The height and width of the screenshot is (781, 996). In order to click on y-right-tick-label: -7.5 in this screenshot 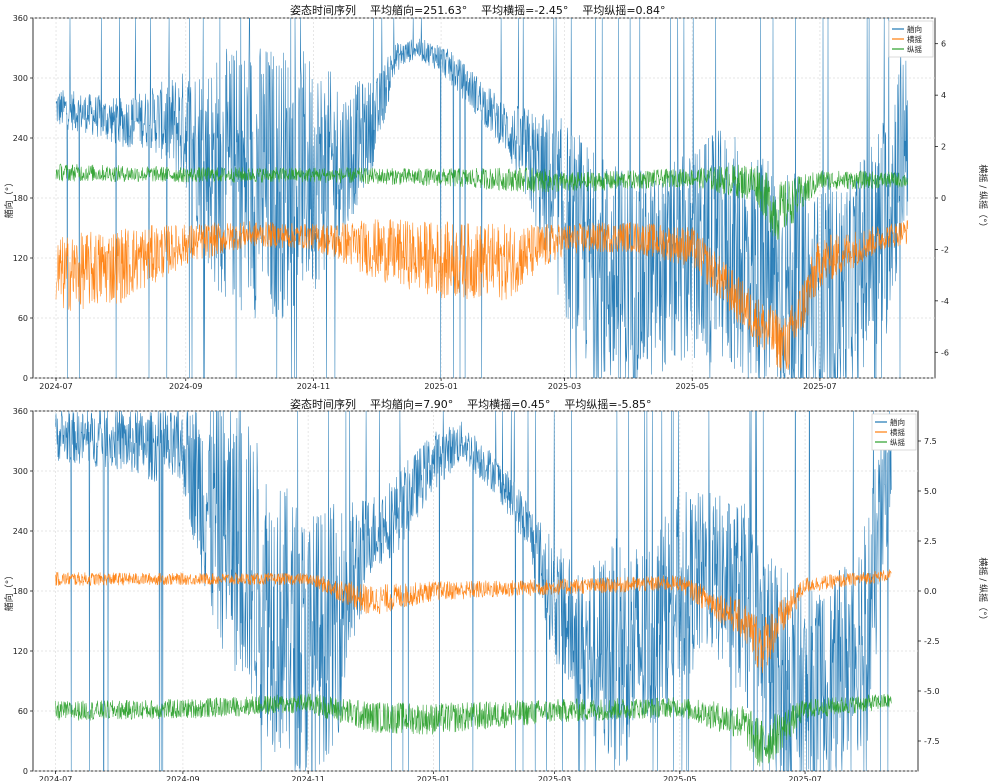, I will do `click(932, 741)`.